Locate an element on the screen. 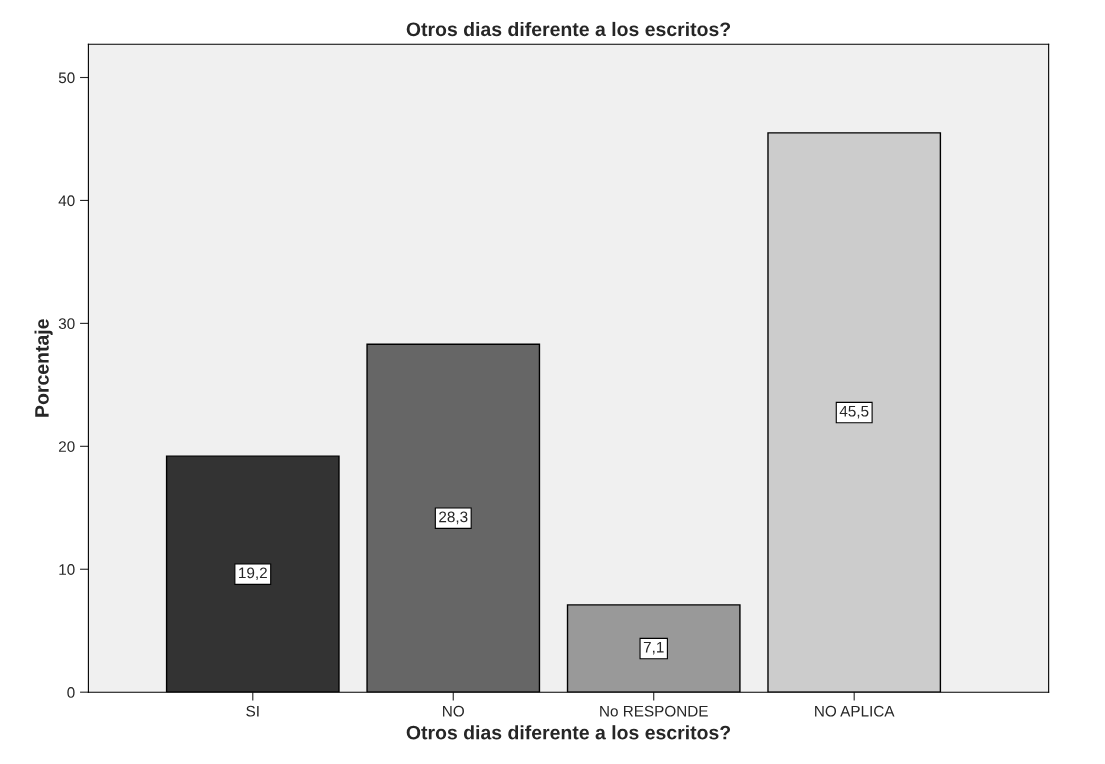  y-tick-label: 0 is located at coordinates (71, 692).